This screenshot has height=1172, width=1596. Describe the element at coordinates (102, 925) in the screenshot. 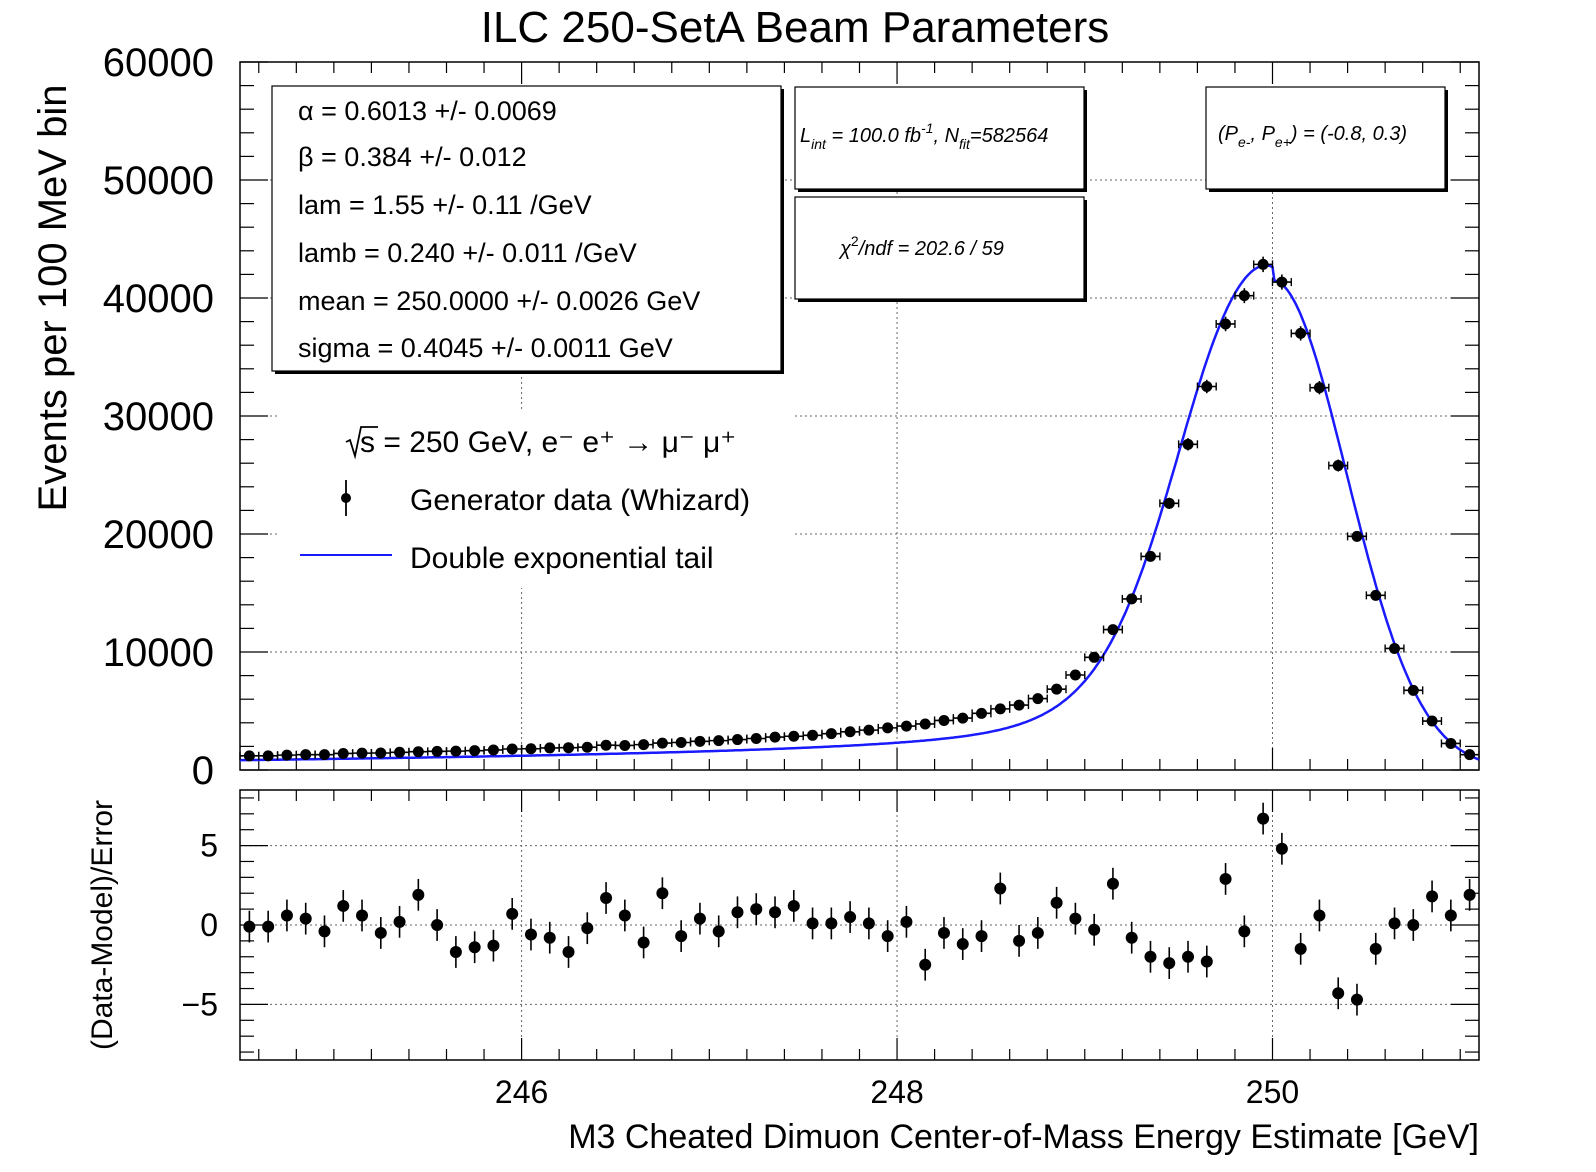

I see `residual-y-axis-label: (Data-Model)/Error` at that location.